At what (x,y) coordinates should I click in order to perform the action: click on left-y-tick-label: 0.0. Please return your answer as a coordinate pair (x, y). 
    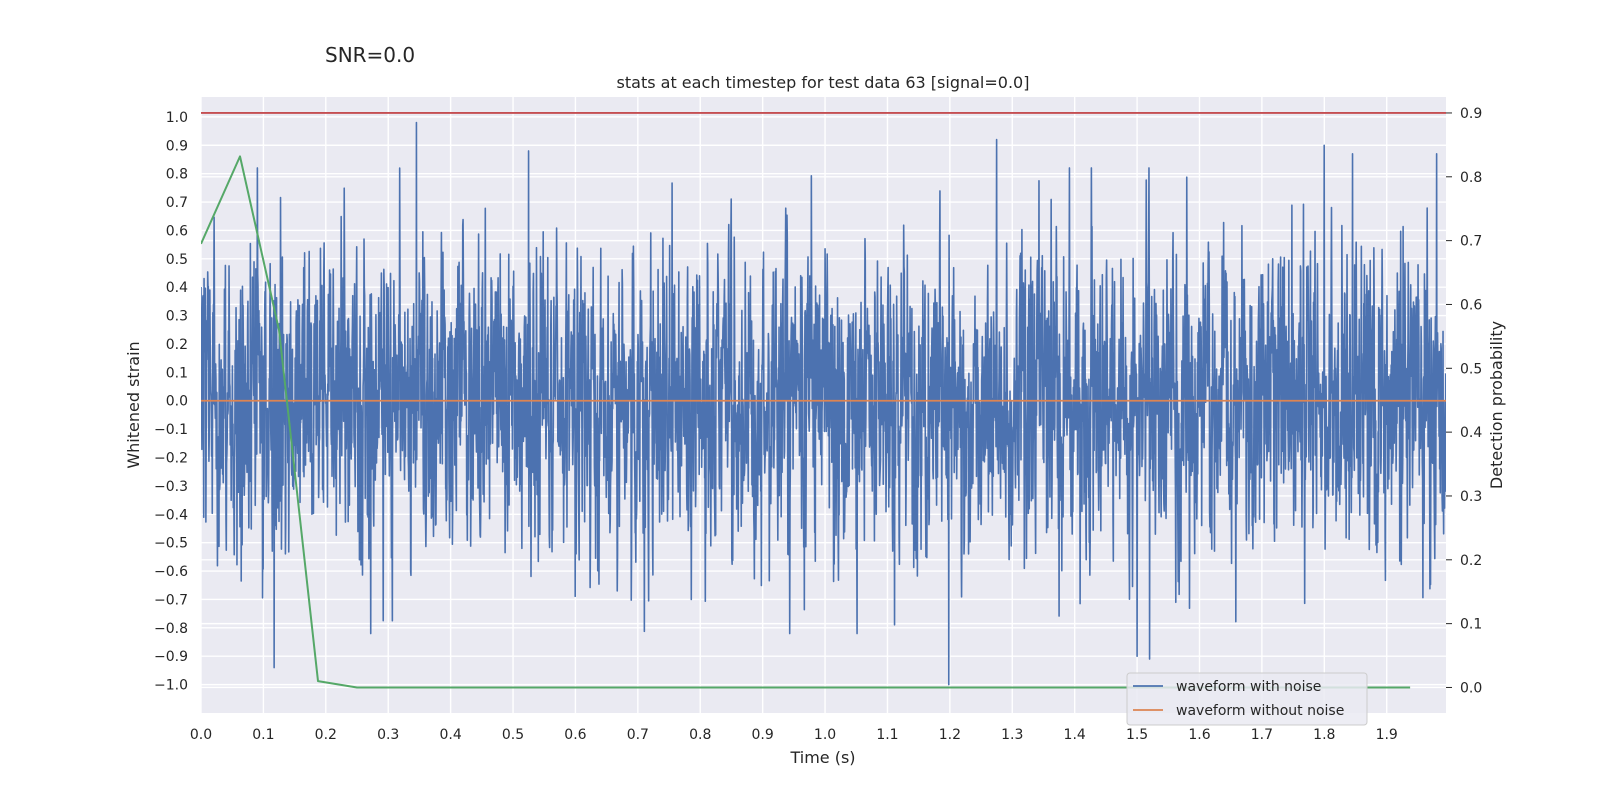
    Looking at the image, I should click on (177, 402).